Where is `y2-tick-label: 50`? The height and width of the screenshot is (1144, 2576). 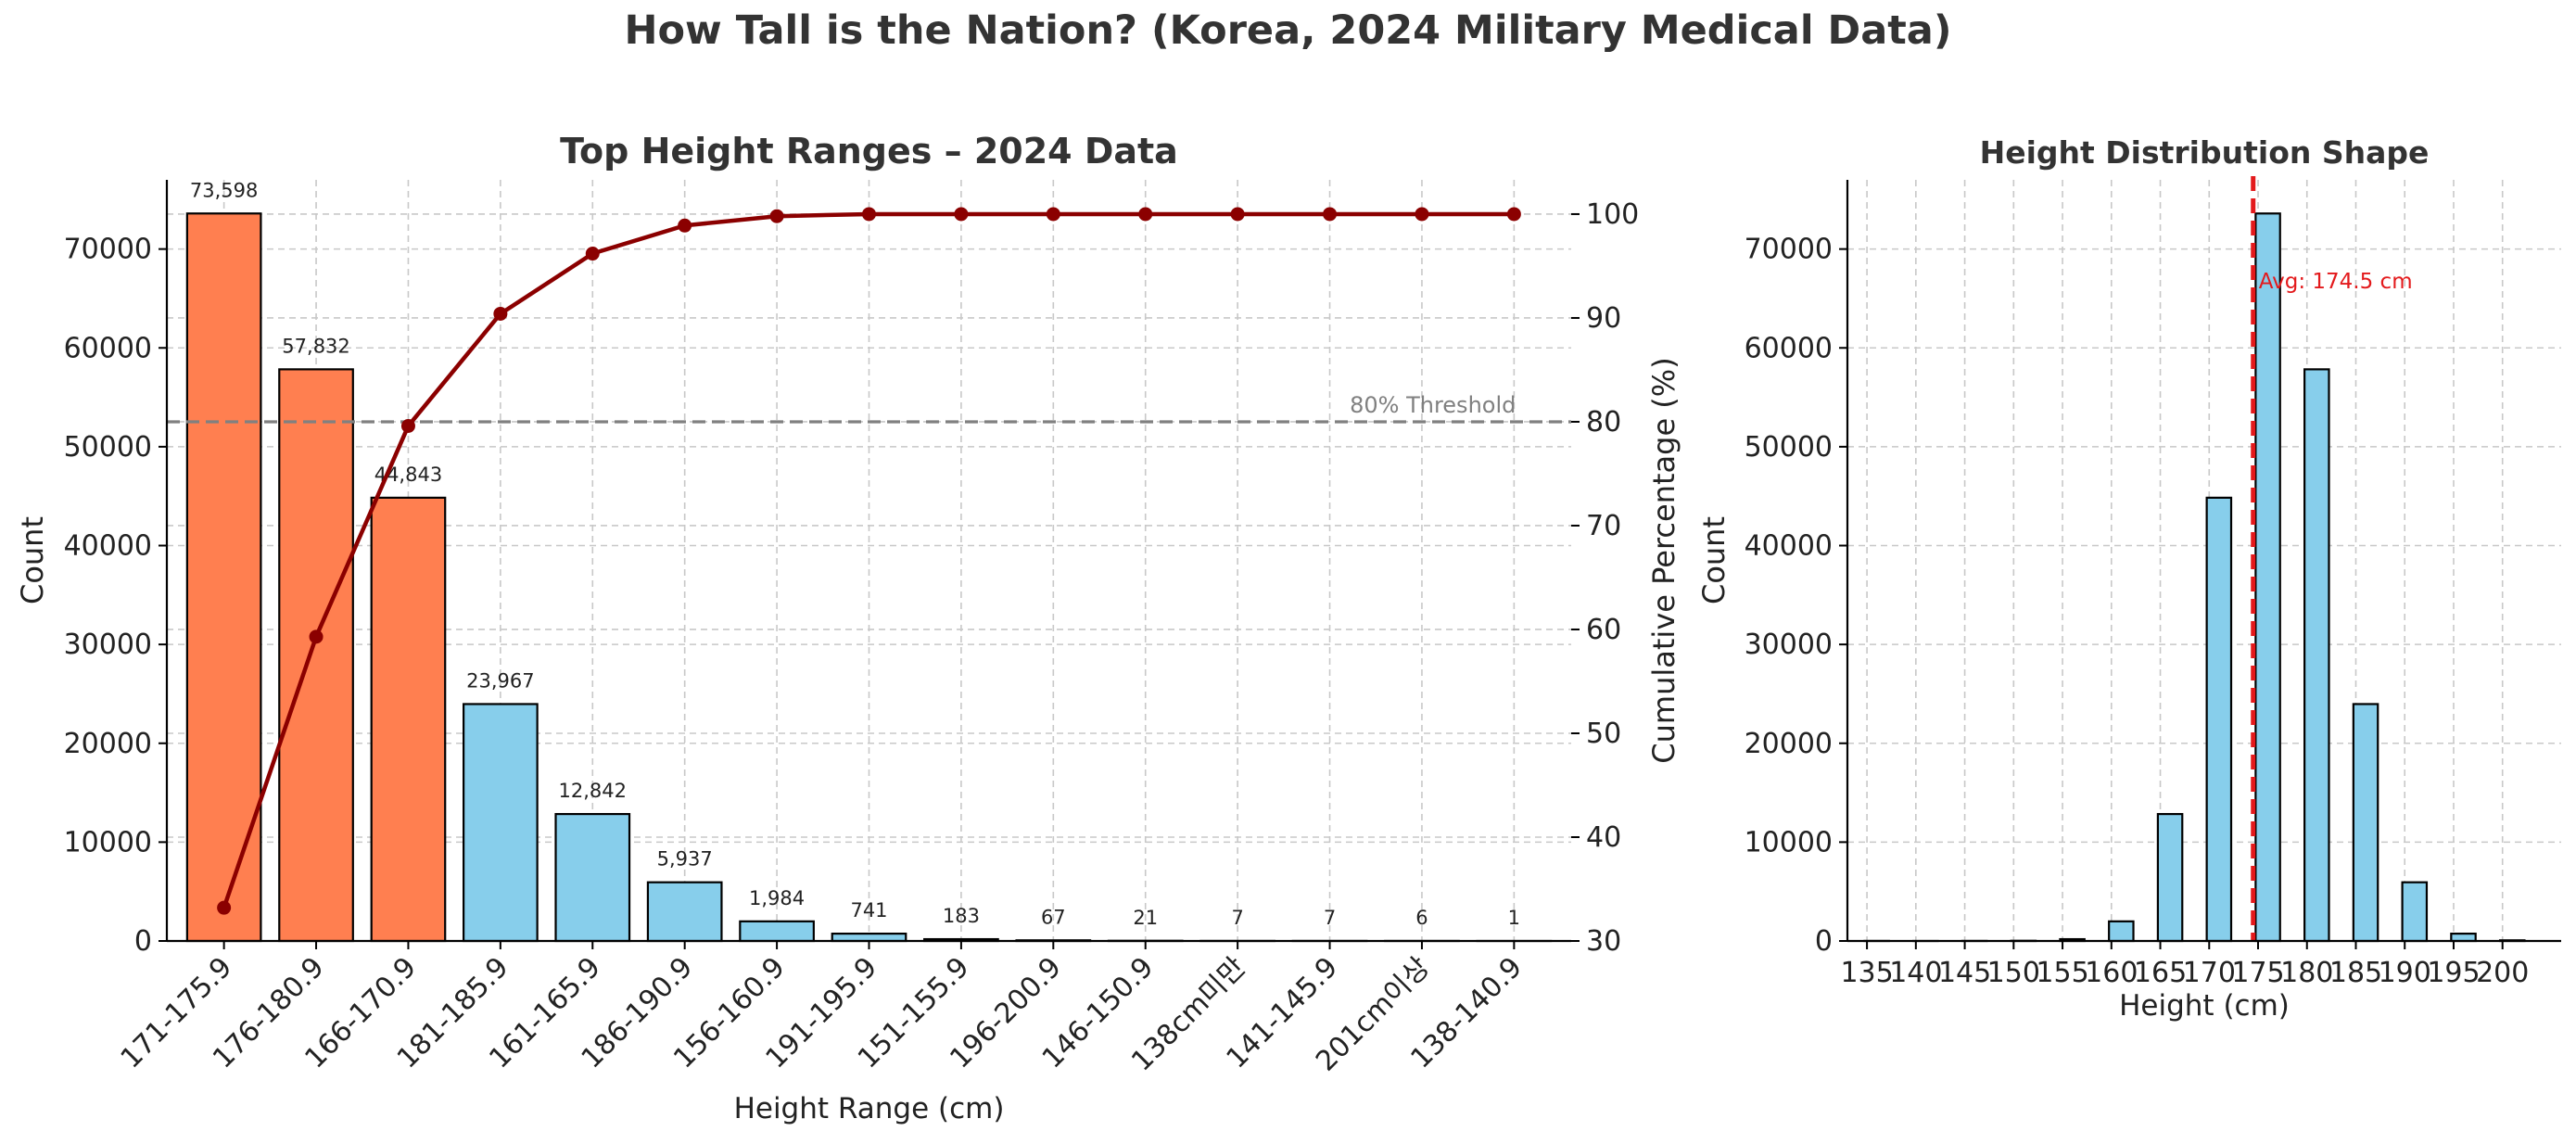 y2-tick-label: 50 is located at coordinates (1603, 734).